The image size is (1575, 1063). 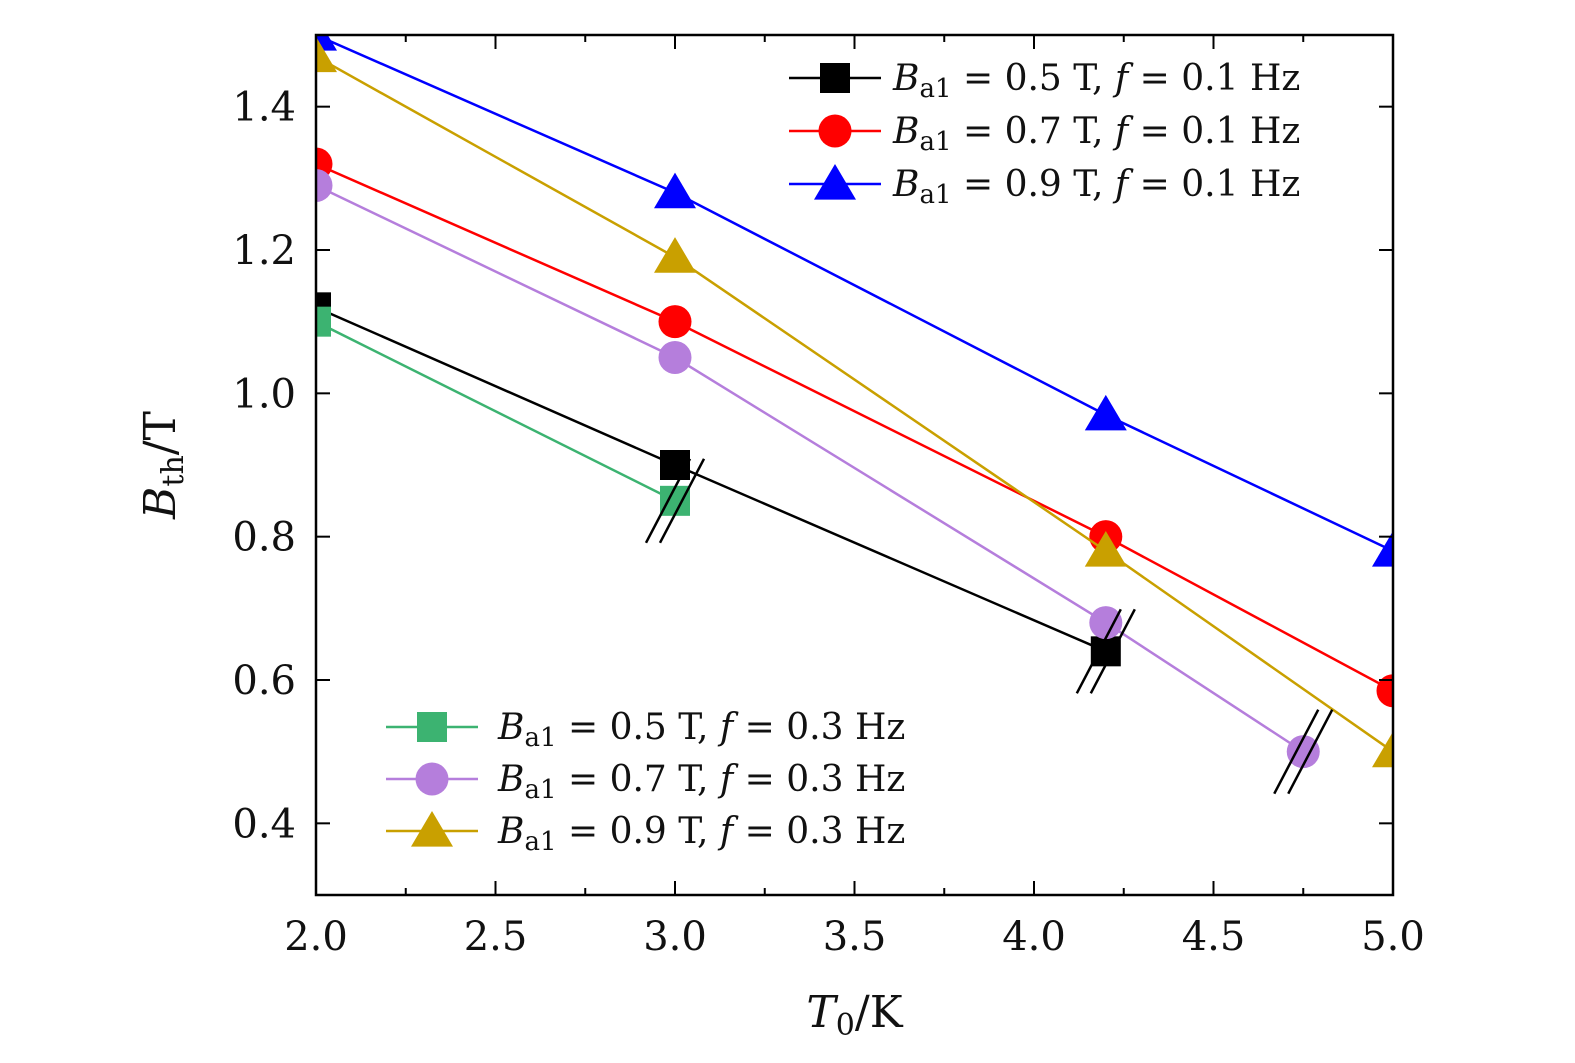 I want to click on series-s4, so click(x=503, y=411).